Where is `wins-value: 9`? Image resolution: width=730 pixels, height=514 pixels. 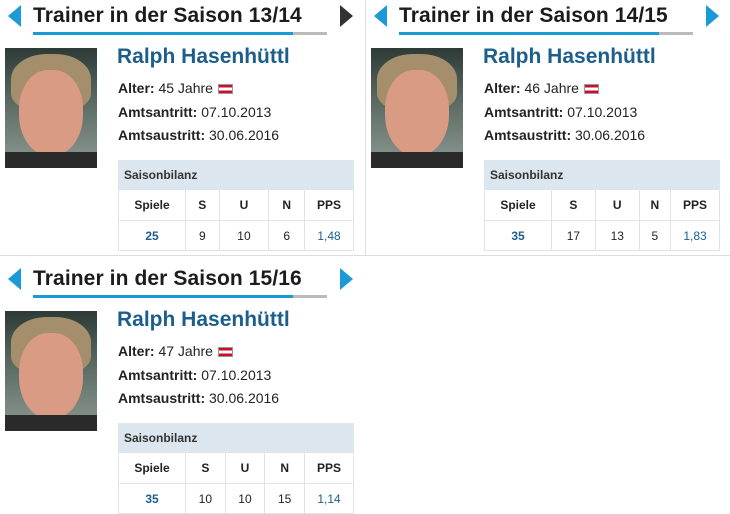 wins-value: 9 is located at coordinates (202, 235).